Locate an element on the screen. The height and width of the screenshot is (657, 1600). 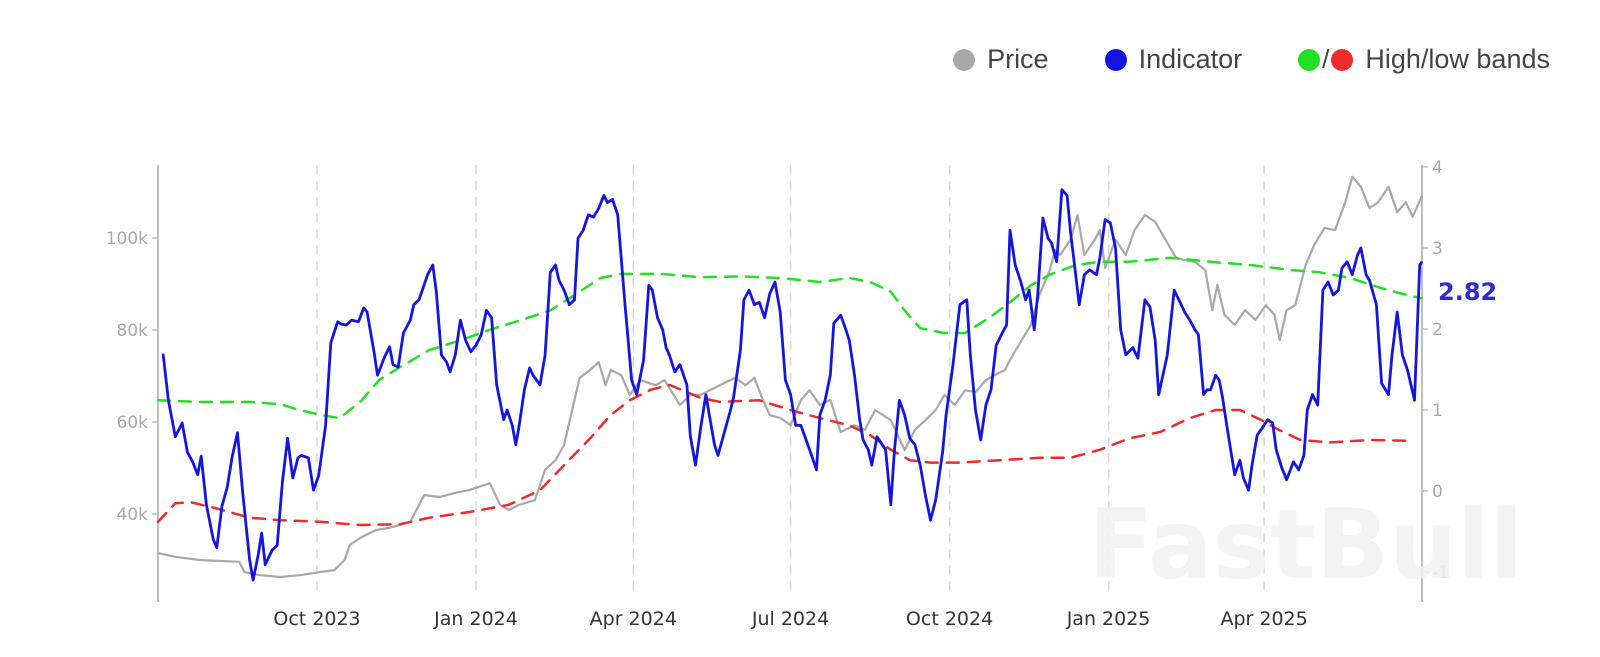
price-dot-icon is located at coordinates (964, 59).